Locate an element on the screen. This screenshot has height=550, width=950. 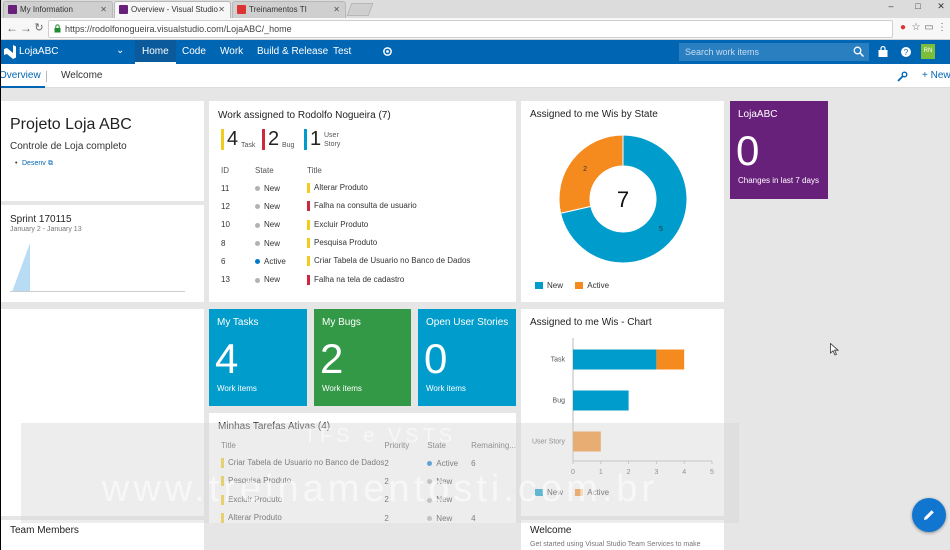
external-link-icon: ⧉ is located at coordinates (50, 163).